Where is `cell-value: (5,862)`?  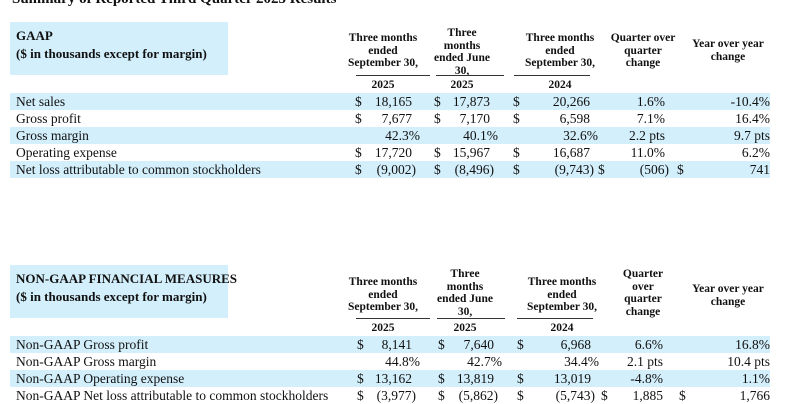 cell-value: (5,862) is located at coordinates (478, 395).